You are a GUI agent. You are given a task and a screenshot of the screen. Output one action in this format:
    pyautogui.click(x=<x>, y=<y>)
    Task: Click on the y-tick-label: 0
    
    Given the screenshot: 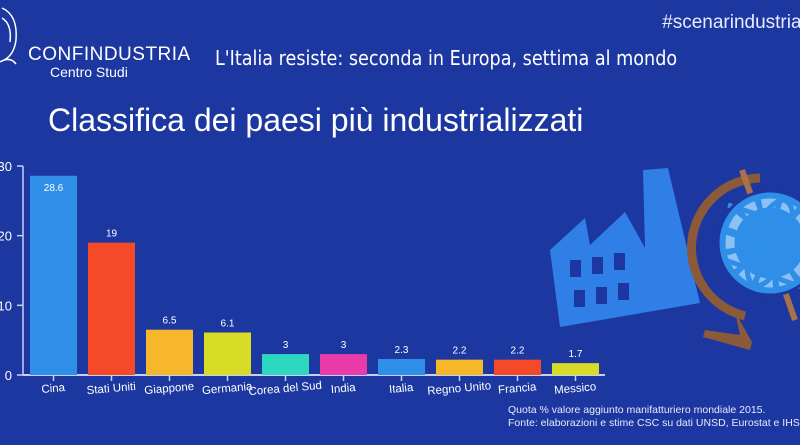 What is the action you would take?
    pyautogui.click(x=8, y=375)
    